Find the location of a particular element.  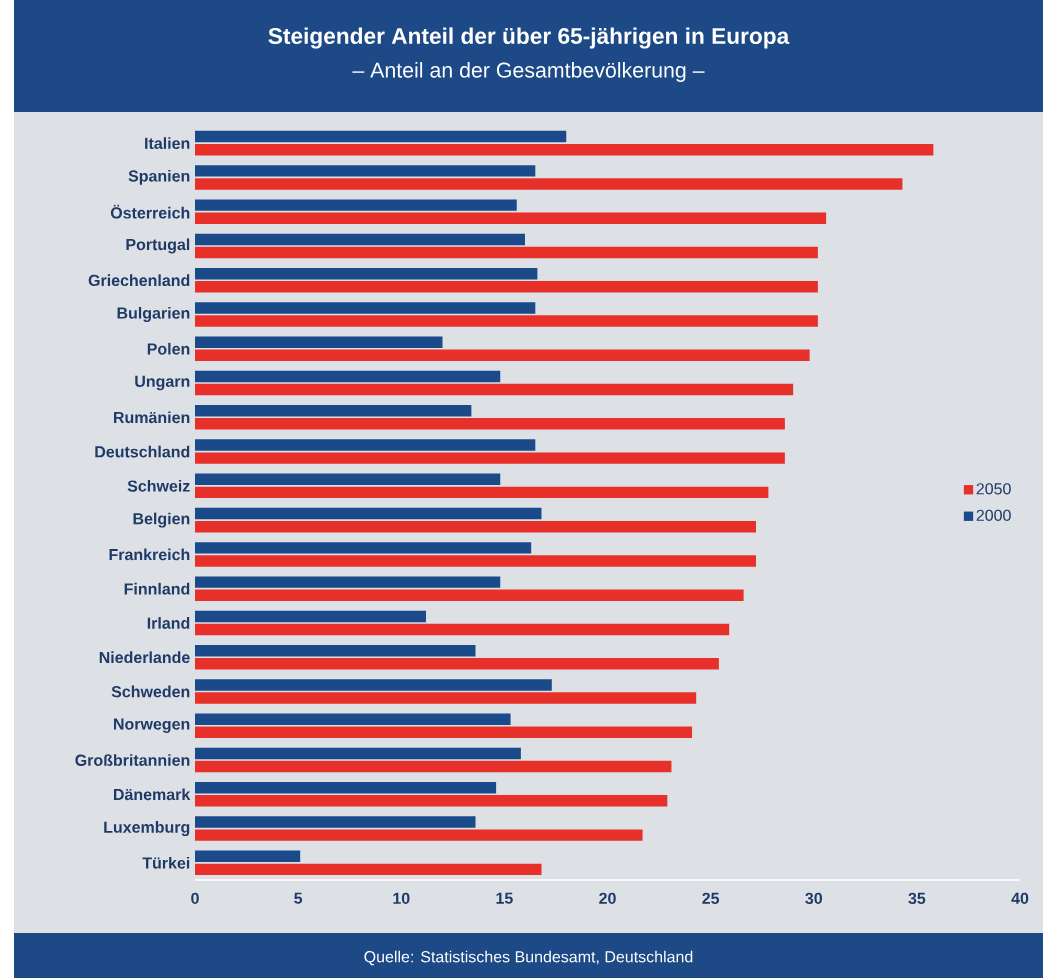

y-tick-label: Großbritannien is located at coordinates (132, 760).